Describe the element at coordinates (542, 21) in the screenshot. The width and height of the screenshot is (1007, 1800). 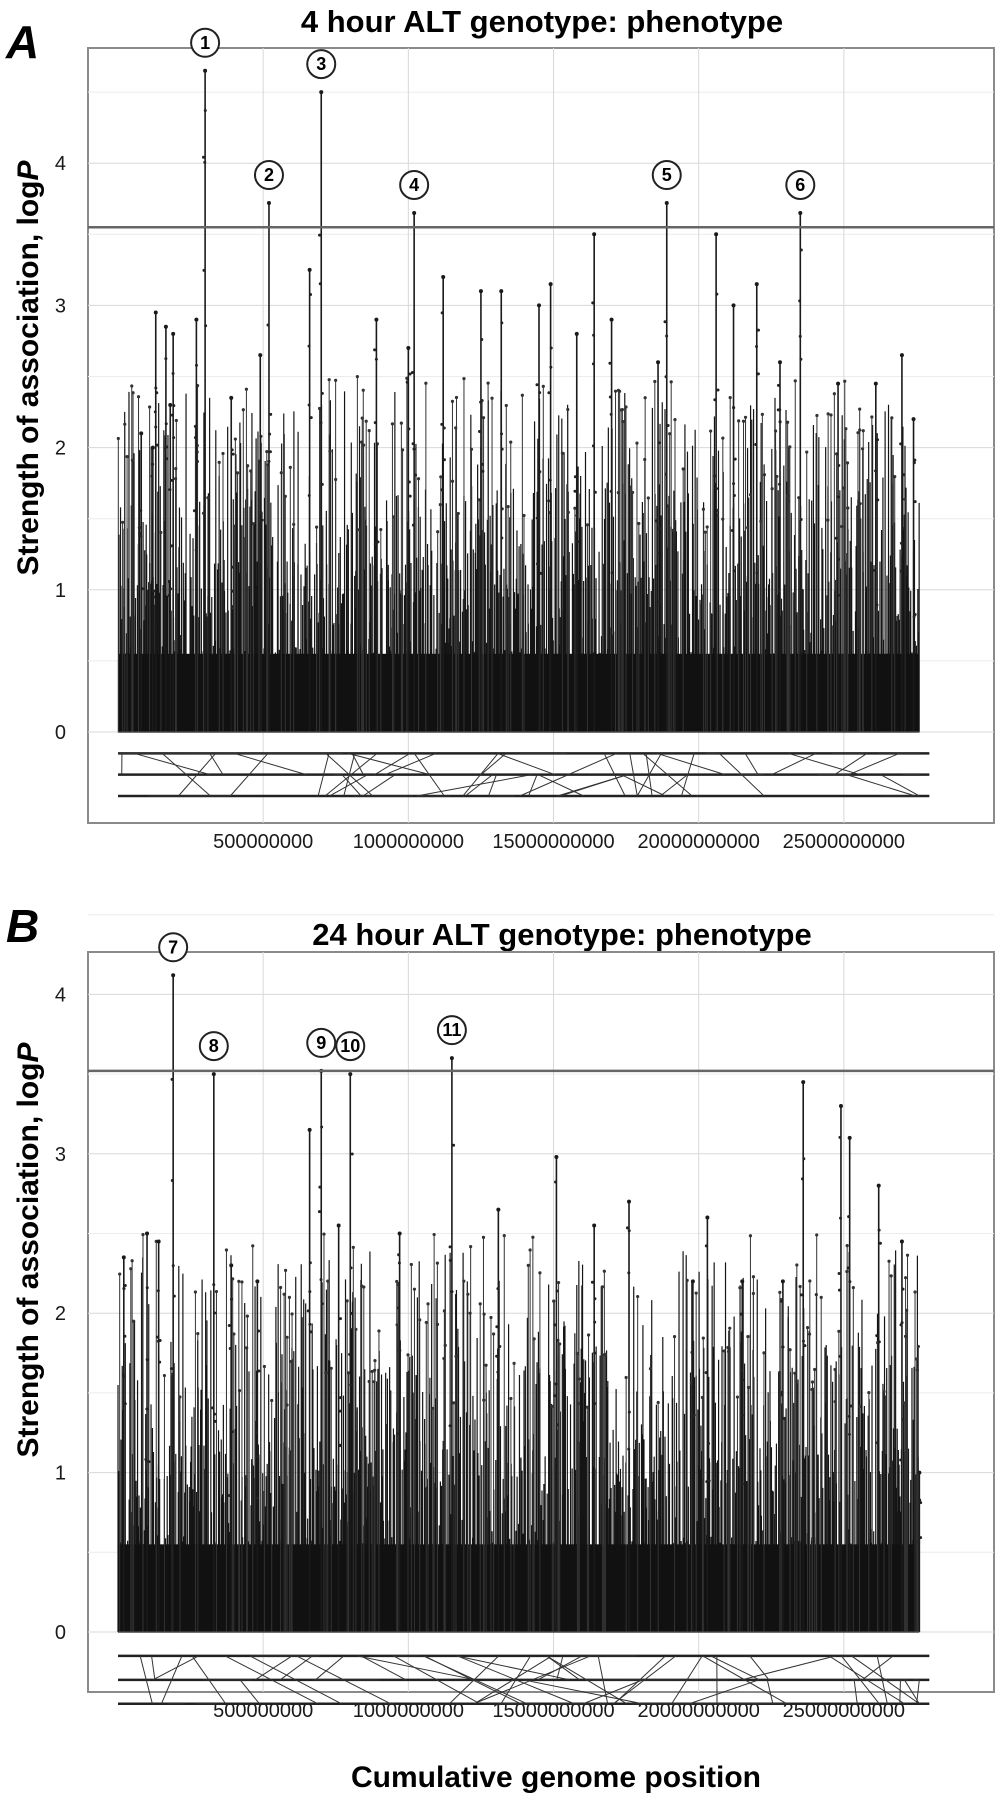
I see `panel-a-title: 4 hour ALT genotype: phenotype` at that location.